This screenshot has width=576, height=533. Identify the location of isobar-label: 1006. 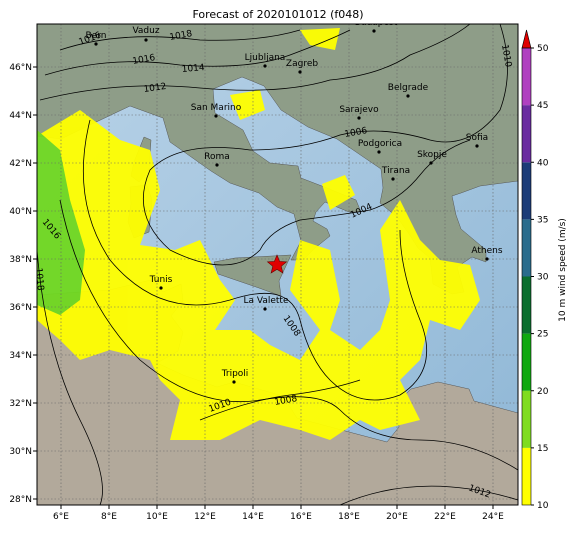
(356, 133).